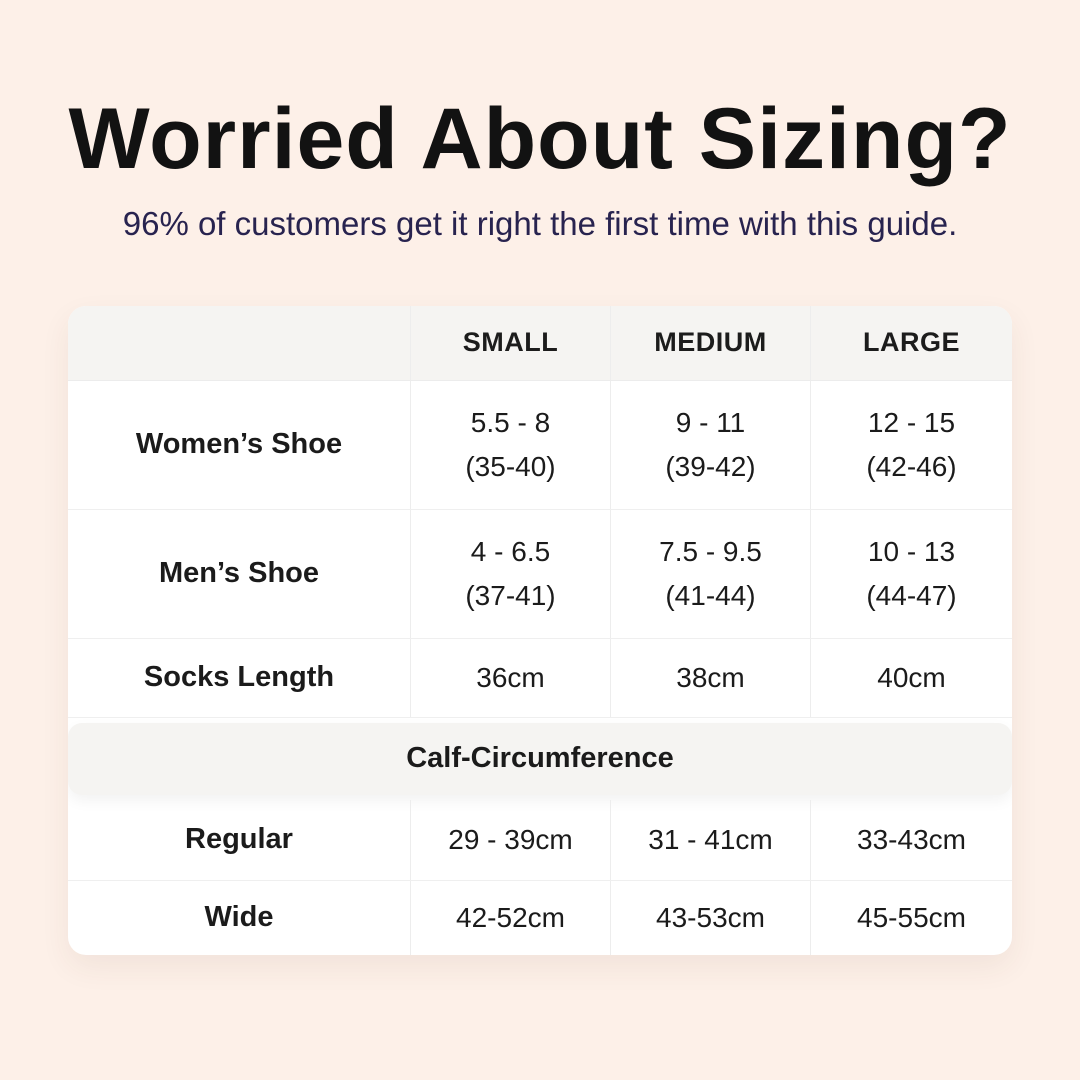 The height and width of the screenshot is (1080, 1080). Describe the element at coordinates (239, 444) in the screenshot. I see `row-label: Women’s Shoe` at that location.